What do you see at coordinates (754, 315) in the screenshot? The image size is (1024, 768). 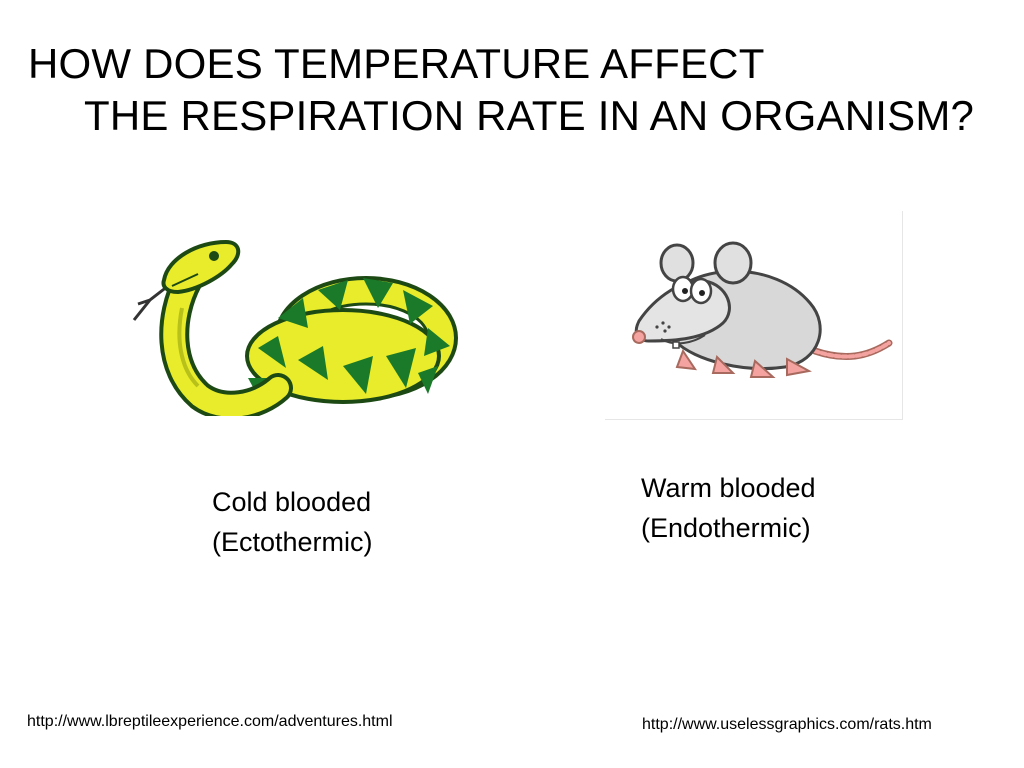 I see `rat-illustration` at bounding box center [754, 315].